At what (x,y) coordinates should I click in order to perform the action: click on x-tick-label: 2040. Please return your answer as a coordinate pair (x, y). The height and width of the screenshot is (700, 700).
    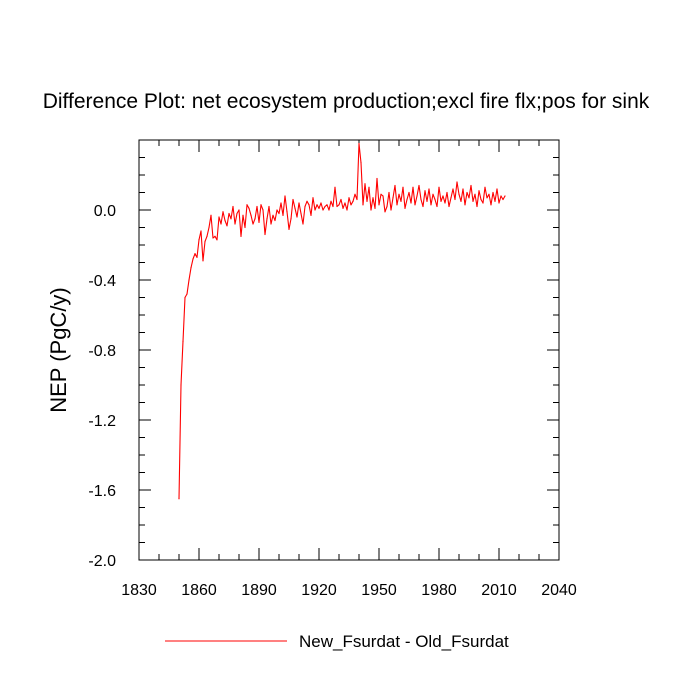
    Looking at the image, I should click on (559, 590).